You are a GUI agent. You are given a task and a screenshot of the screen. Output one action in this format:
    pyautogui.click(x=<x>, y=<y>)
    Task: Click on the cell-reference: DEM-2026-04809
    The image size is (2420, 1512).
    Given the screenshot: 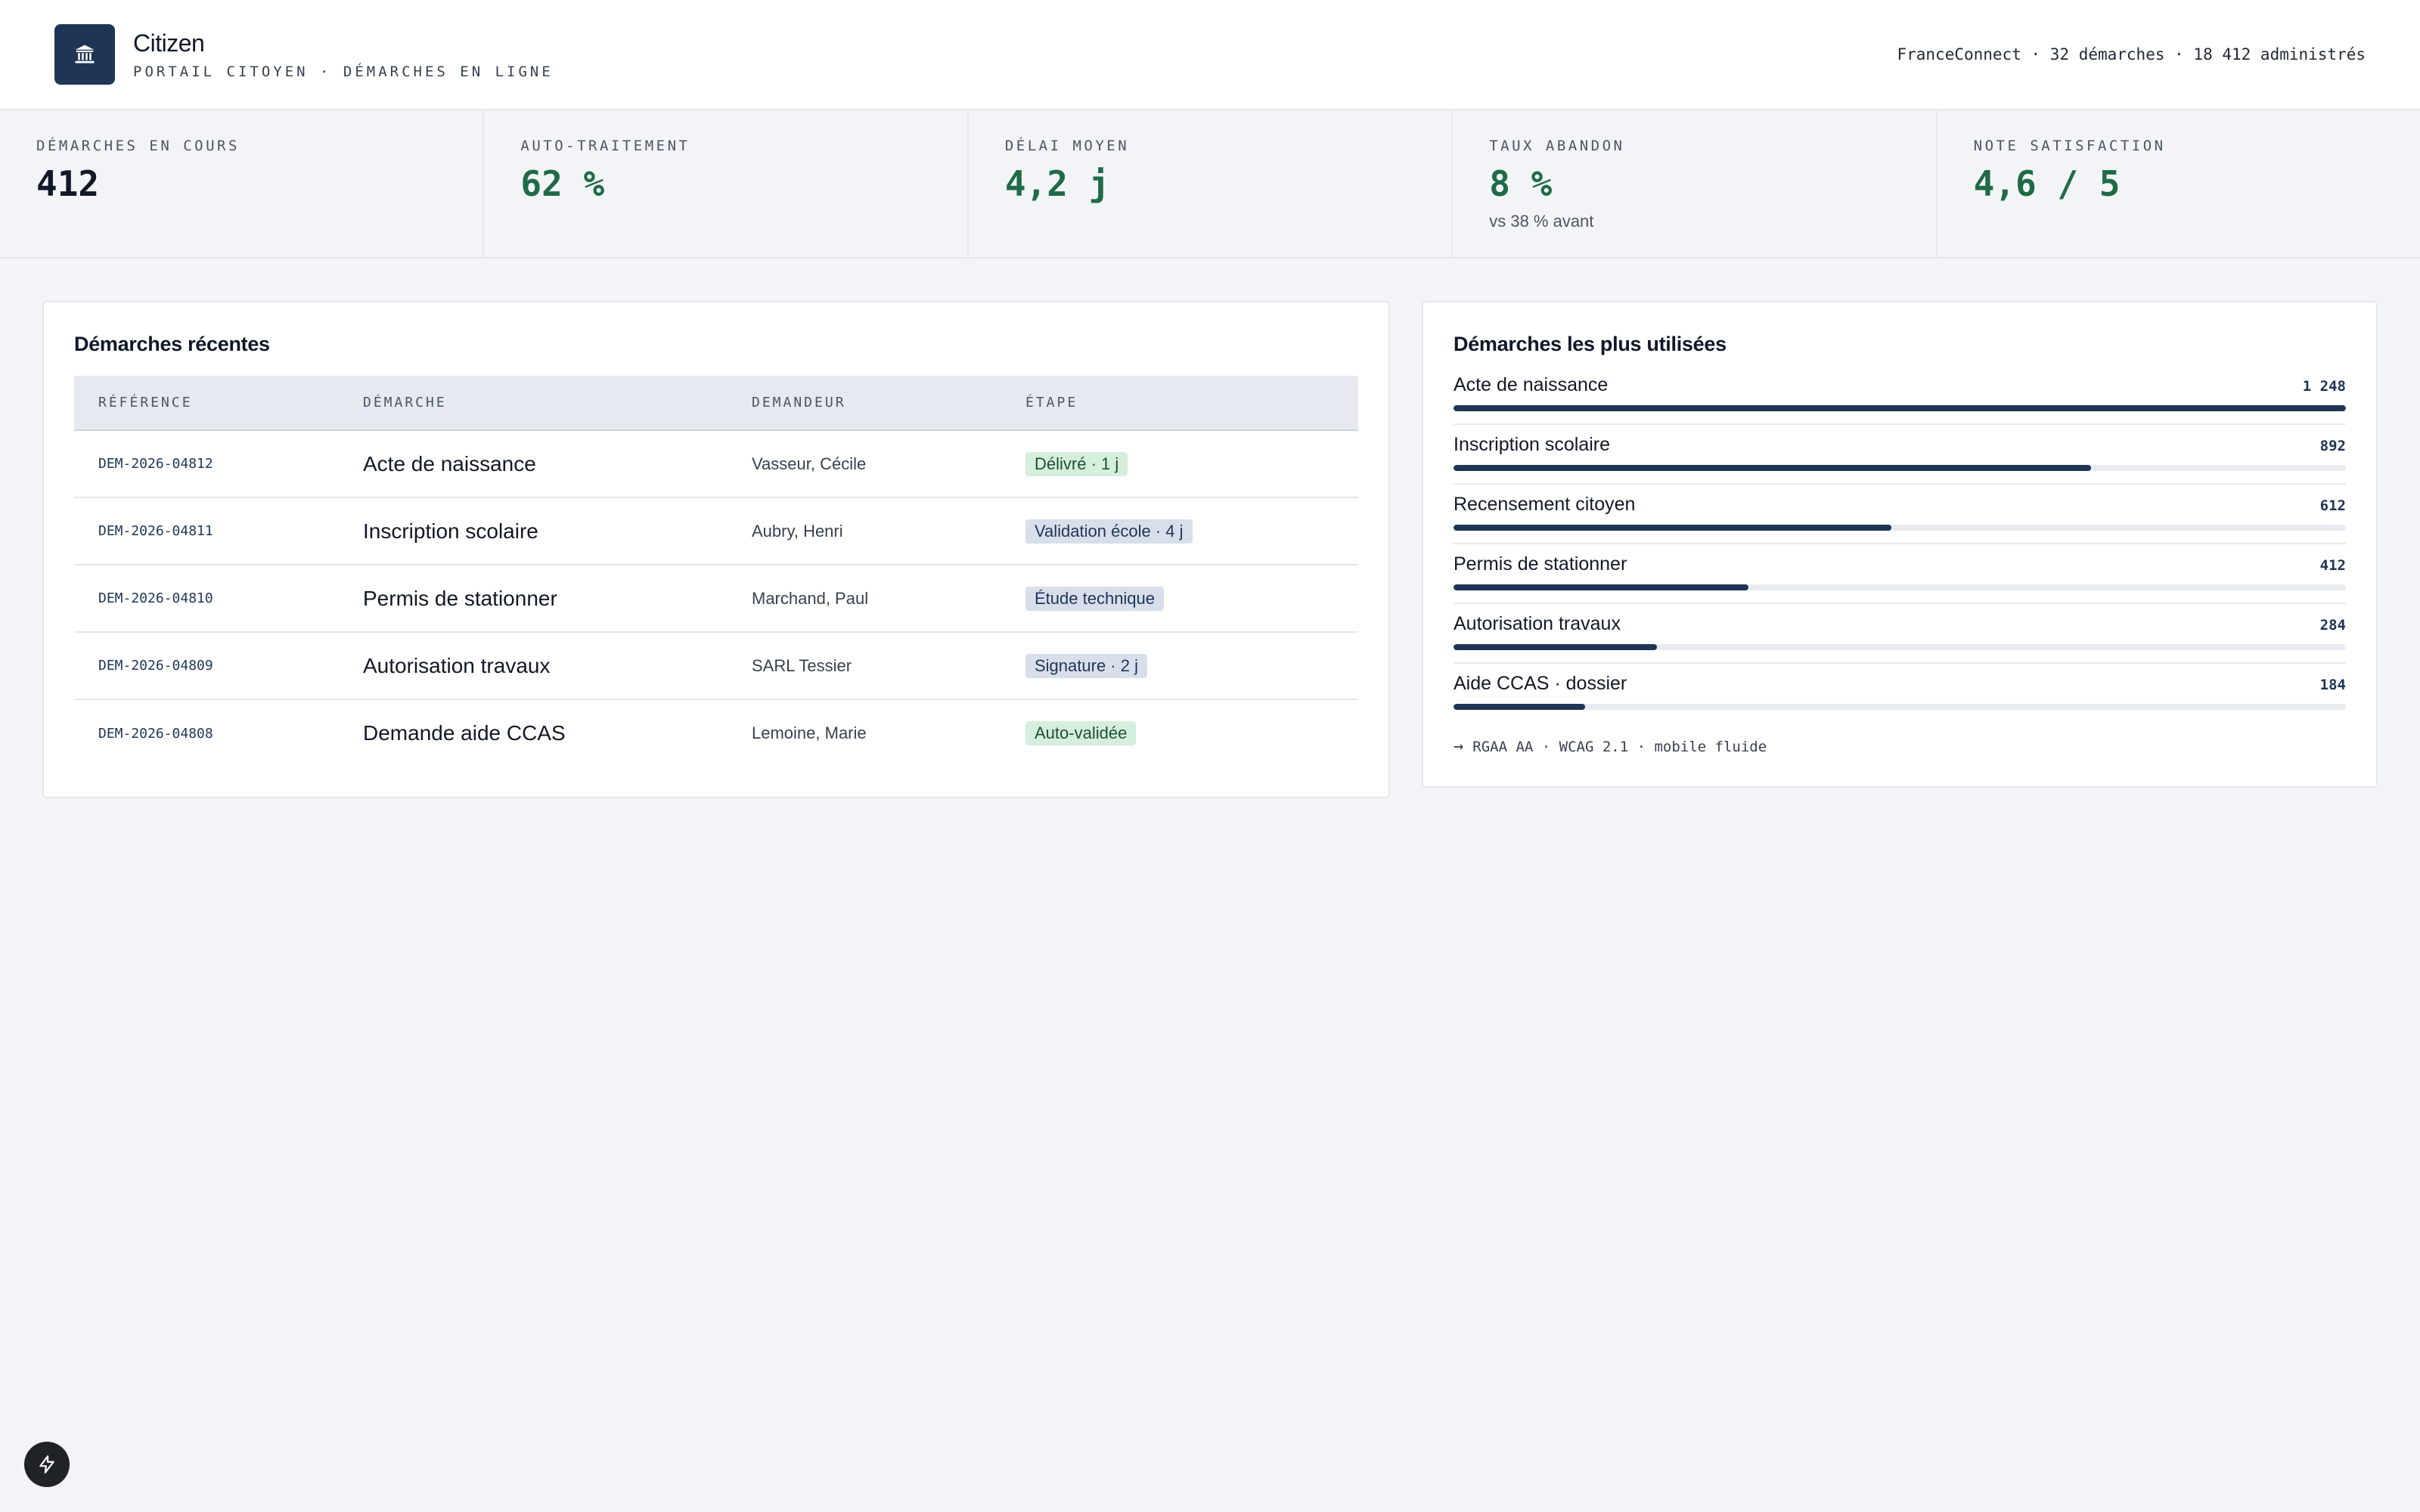 What is the action you would take?
    pyautogui.click(x=206, y=666)
    